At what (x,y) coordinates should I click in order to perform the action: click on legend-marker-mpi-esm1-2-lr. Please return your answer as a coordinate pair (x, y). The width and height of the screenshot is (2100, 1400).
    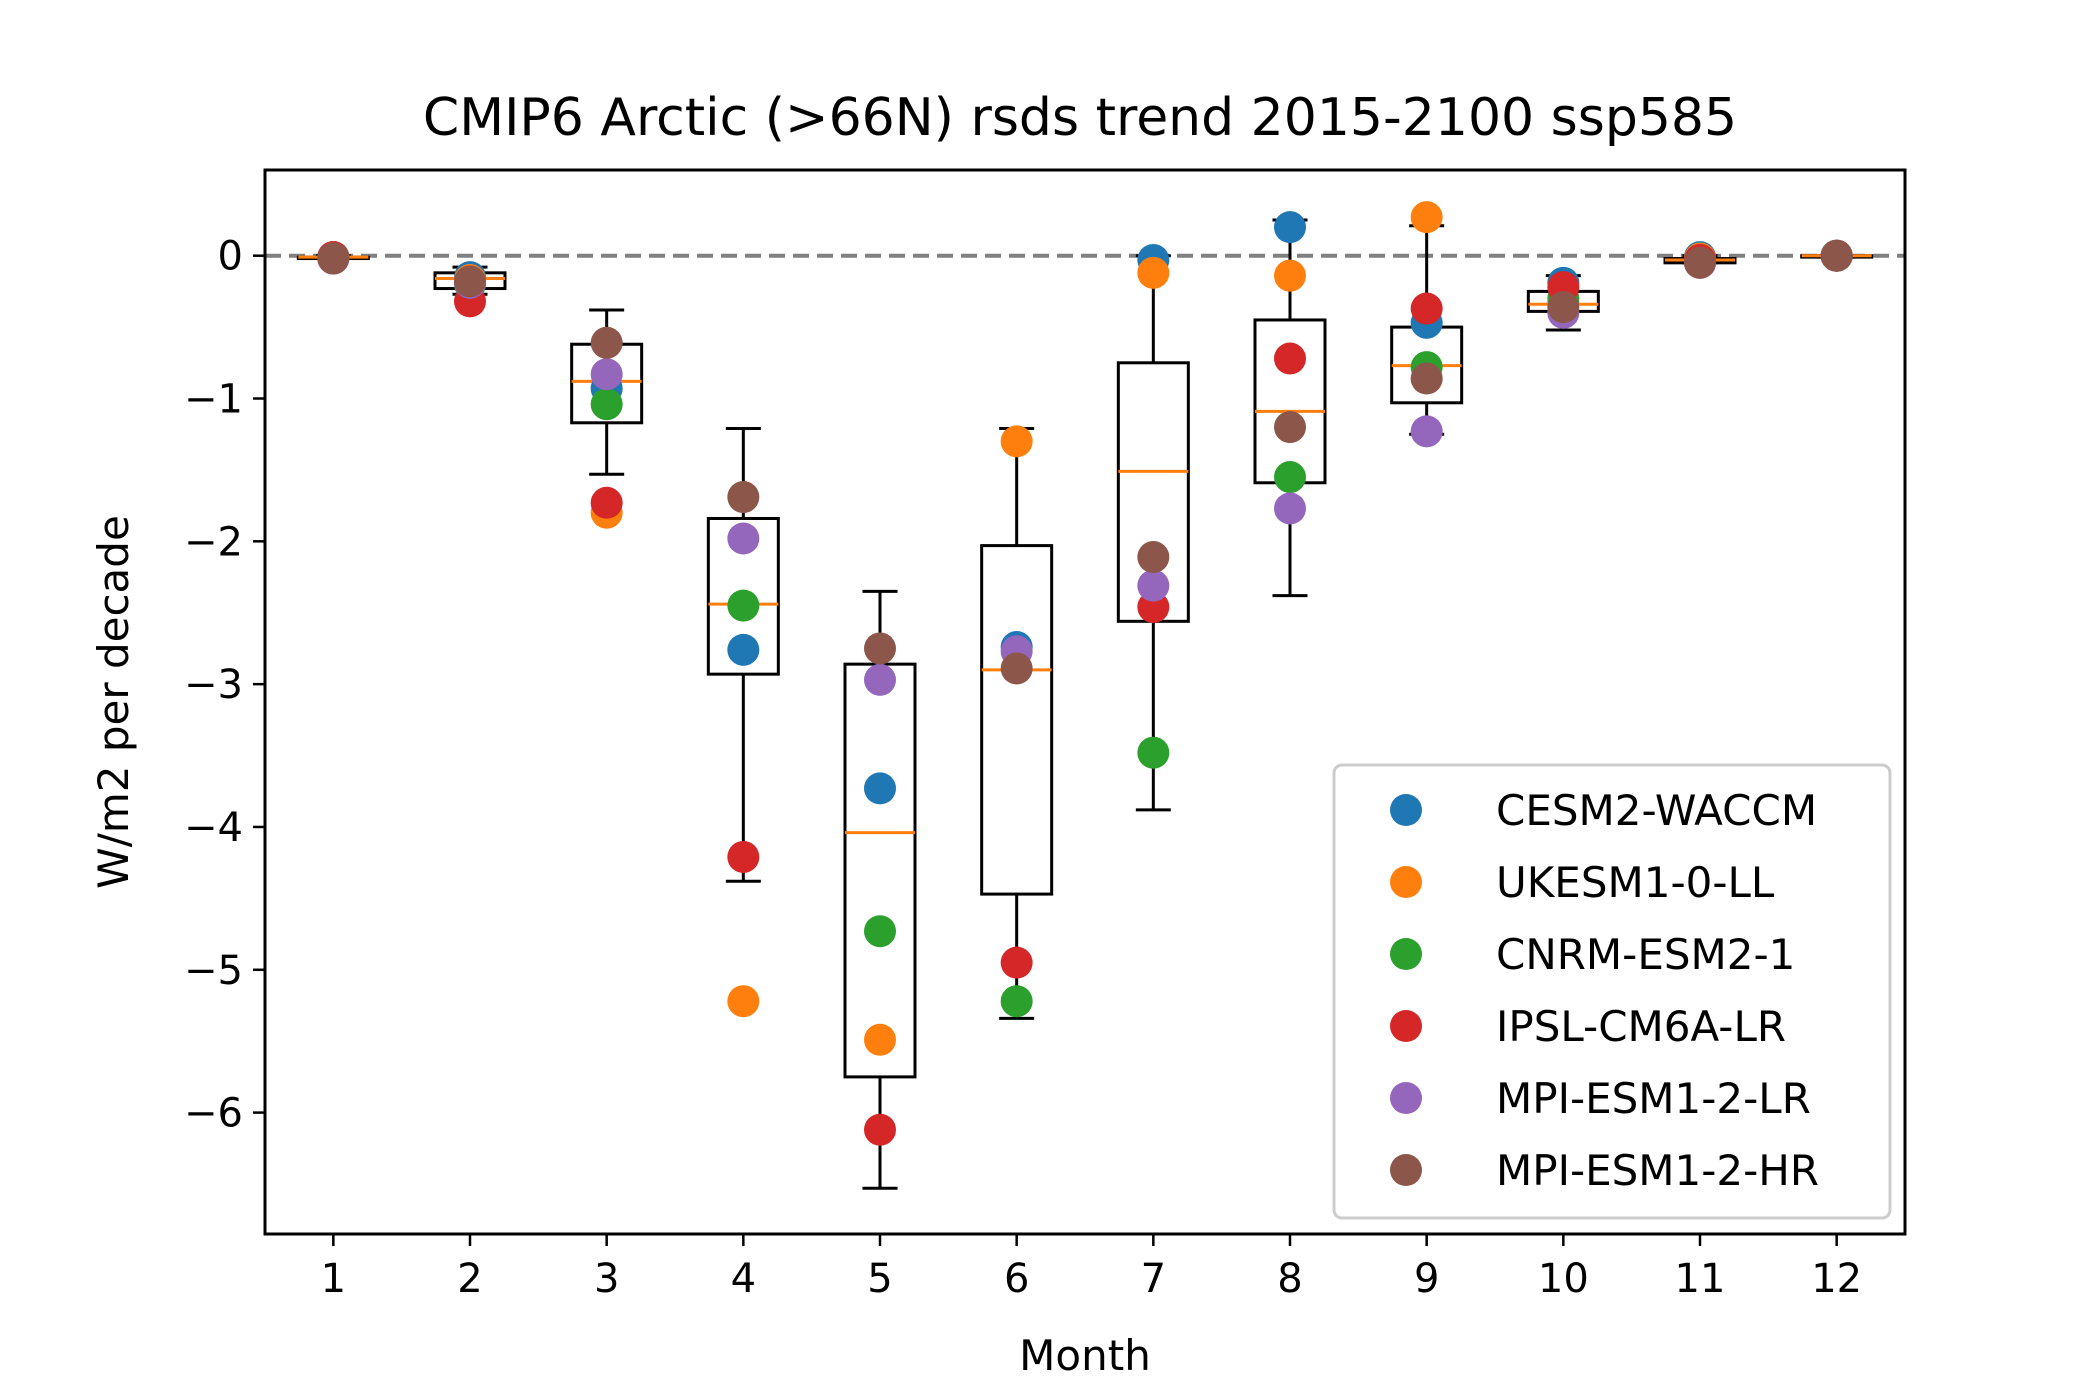
    Looking at the image, I should click on (1406, 1098).